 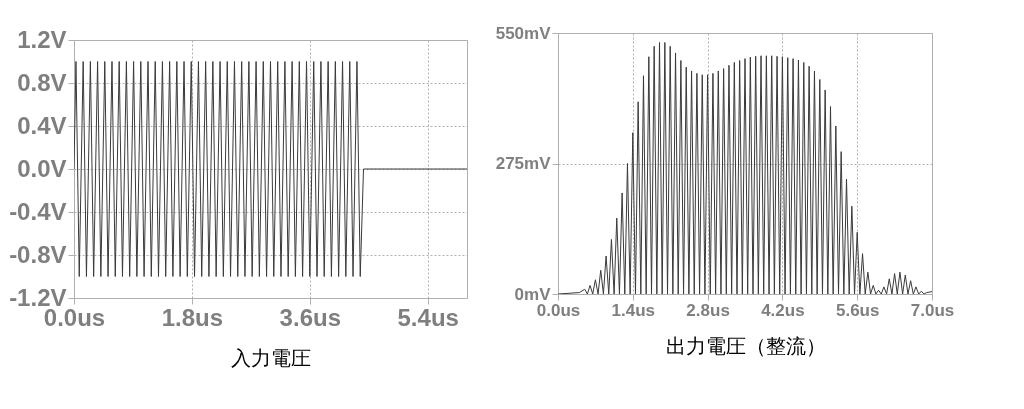 What do you see at coordinates (745, 345) in the screenshot?
I see `x-axis-title: 出力電圧（整流）` at bounding box center [745, 345].